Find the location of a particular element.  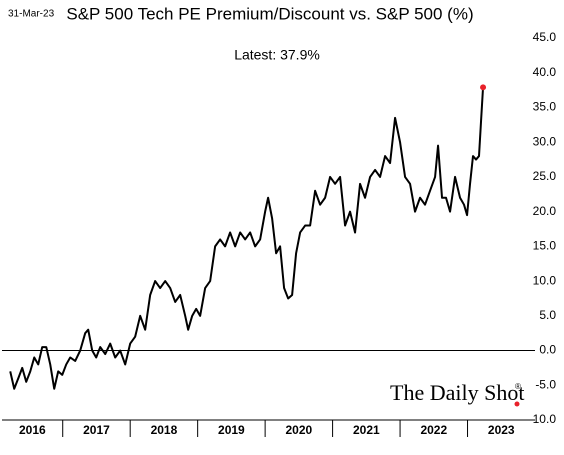

x-tick-label: 2018 is located at coordinates (164, 430).